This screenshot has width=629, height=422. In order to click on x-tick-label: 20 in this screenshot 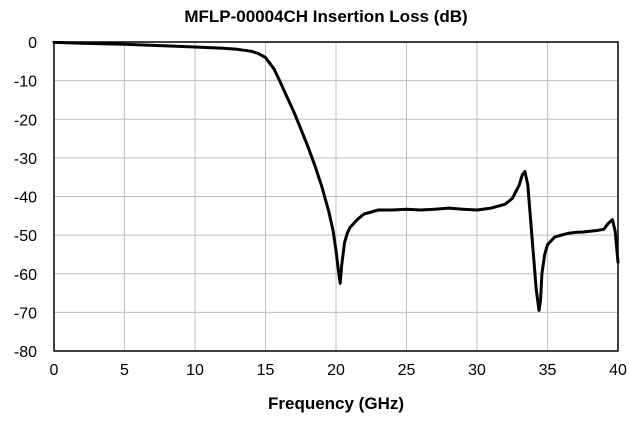, I will do `click(336, 370)`.